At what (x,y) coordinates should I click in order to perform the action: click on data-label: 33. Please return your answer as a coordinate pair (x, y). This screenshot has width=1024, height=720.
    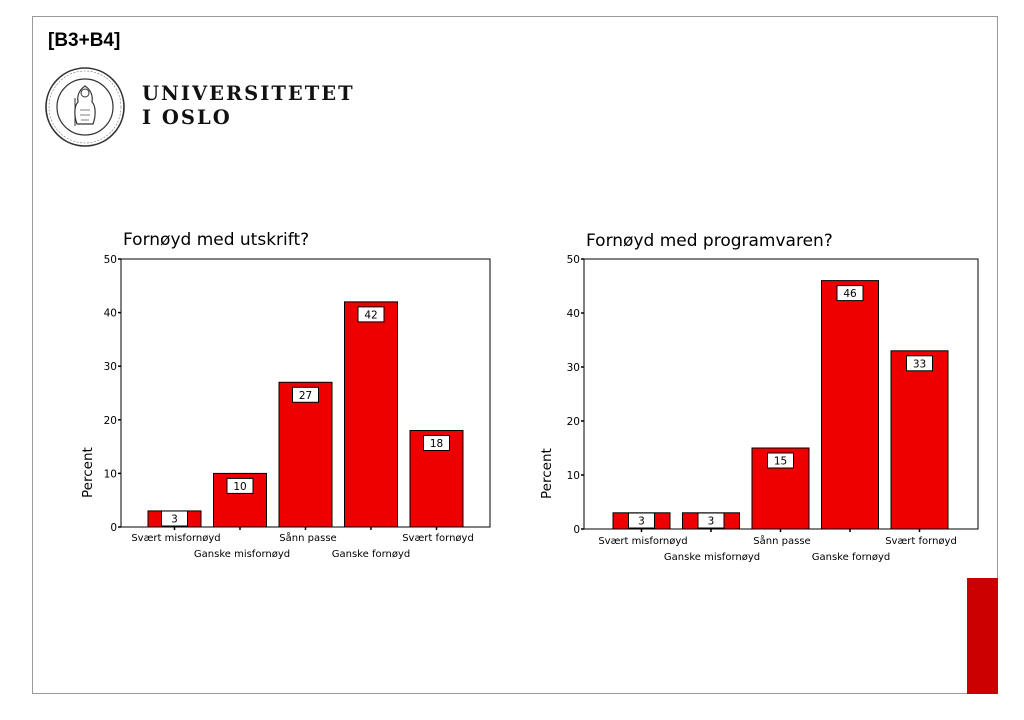
    Looking at the image, I should click on (919, 364).